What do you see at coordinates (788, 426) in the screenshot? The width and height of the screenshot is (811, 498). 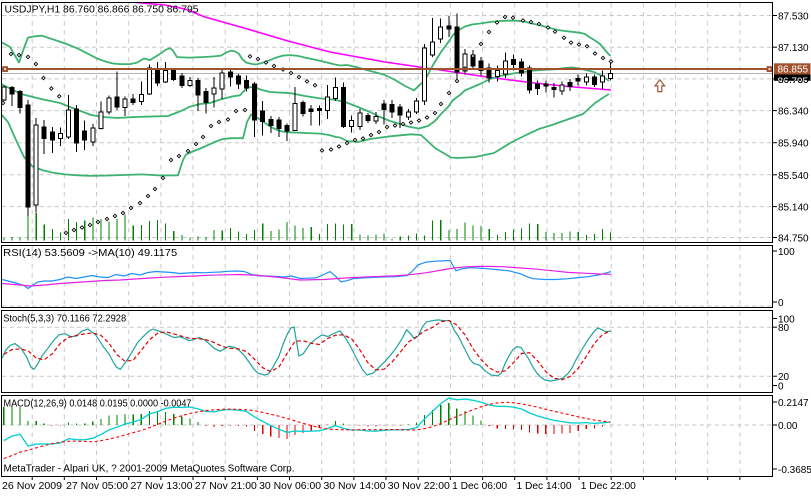 I see `svg-text: 0.00` at bounding box center [788, 426].